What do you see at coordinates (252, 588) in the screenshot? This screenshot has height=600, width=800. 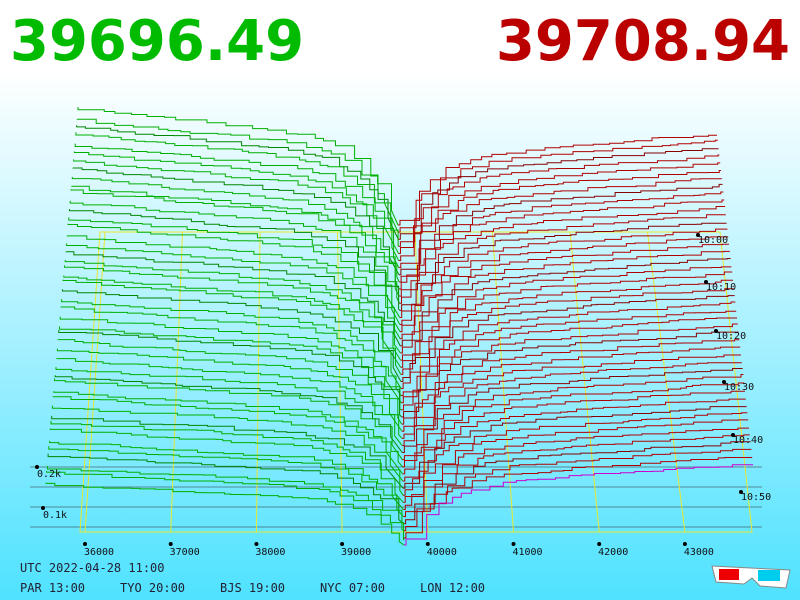 I see `zone-time: BJS 19:00` at bounding box center [252, 588].